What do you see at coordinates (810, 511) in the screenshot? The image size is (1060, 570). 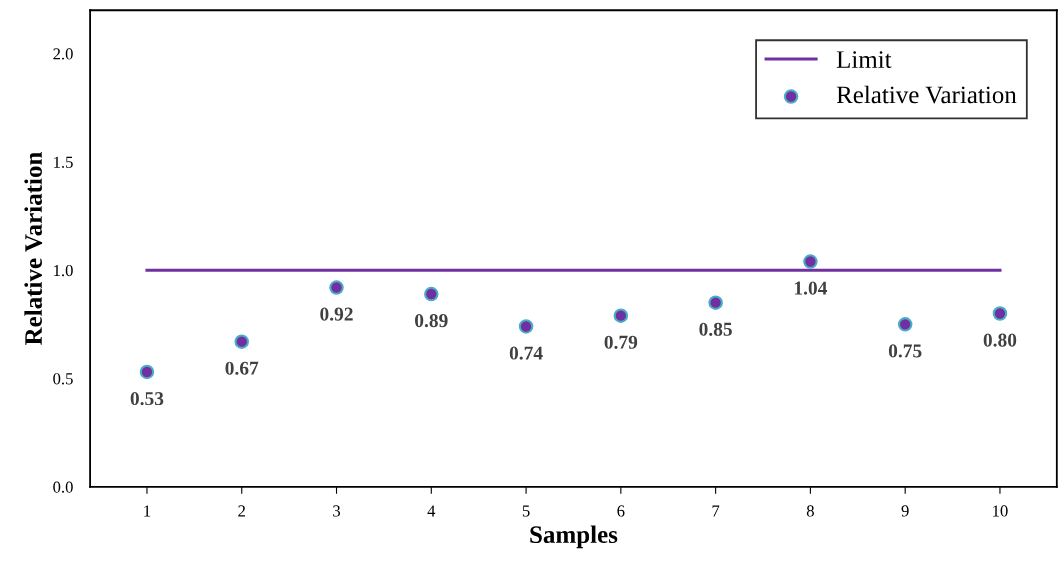 I see `x-tick-label: 8` at bounding box center [810, 511].